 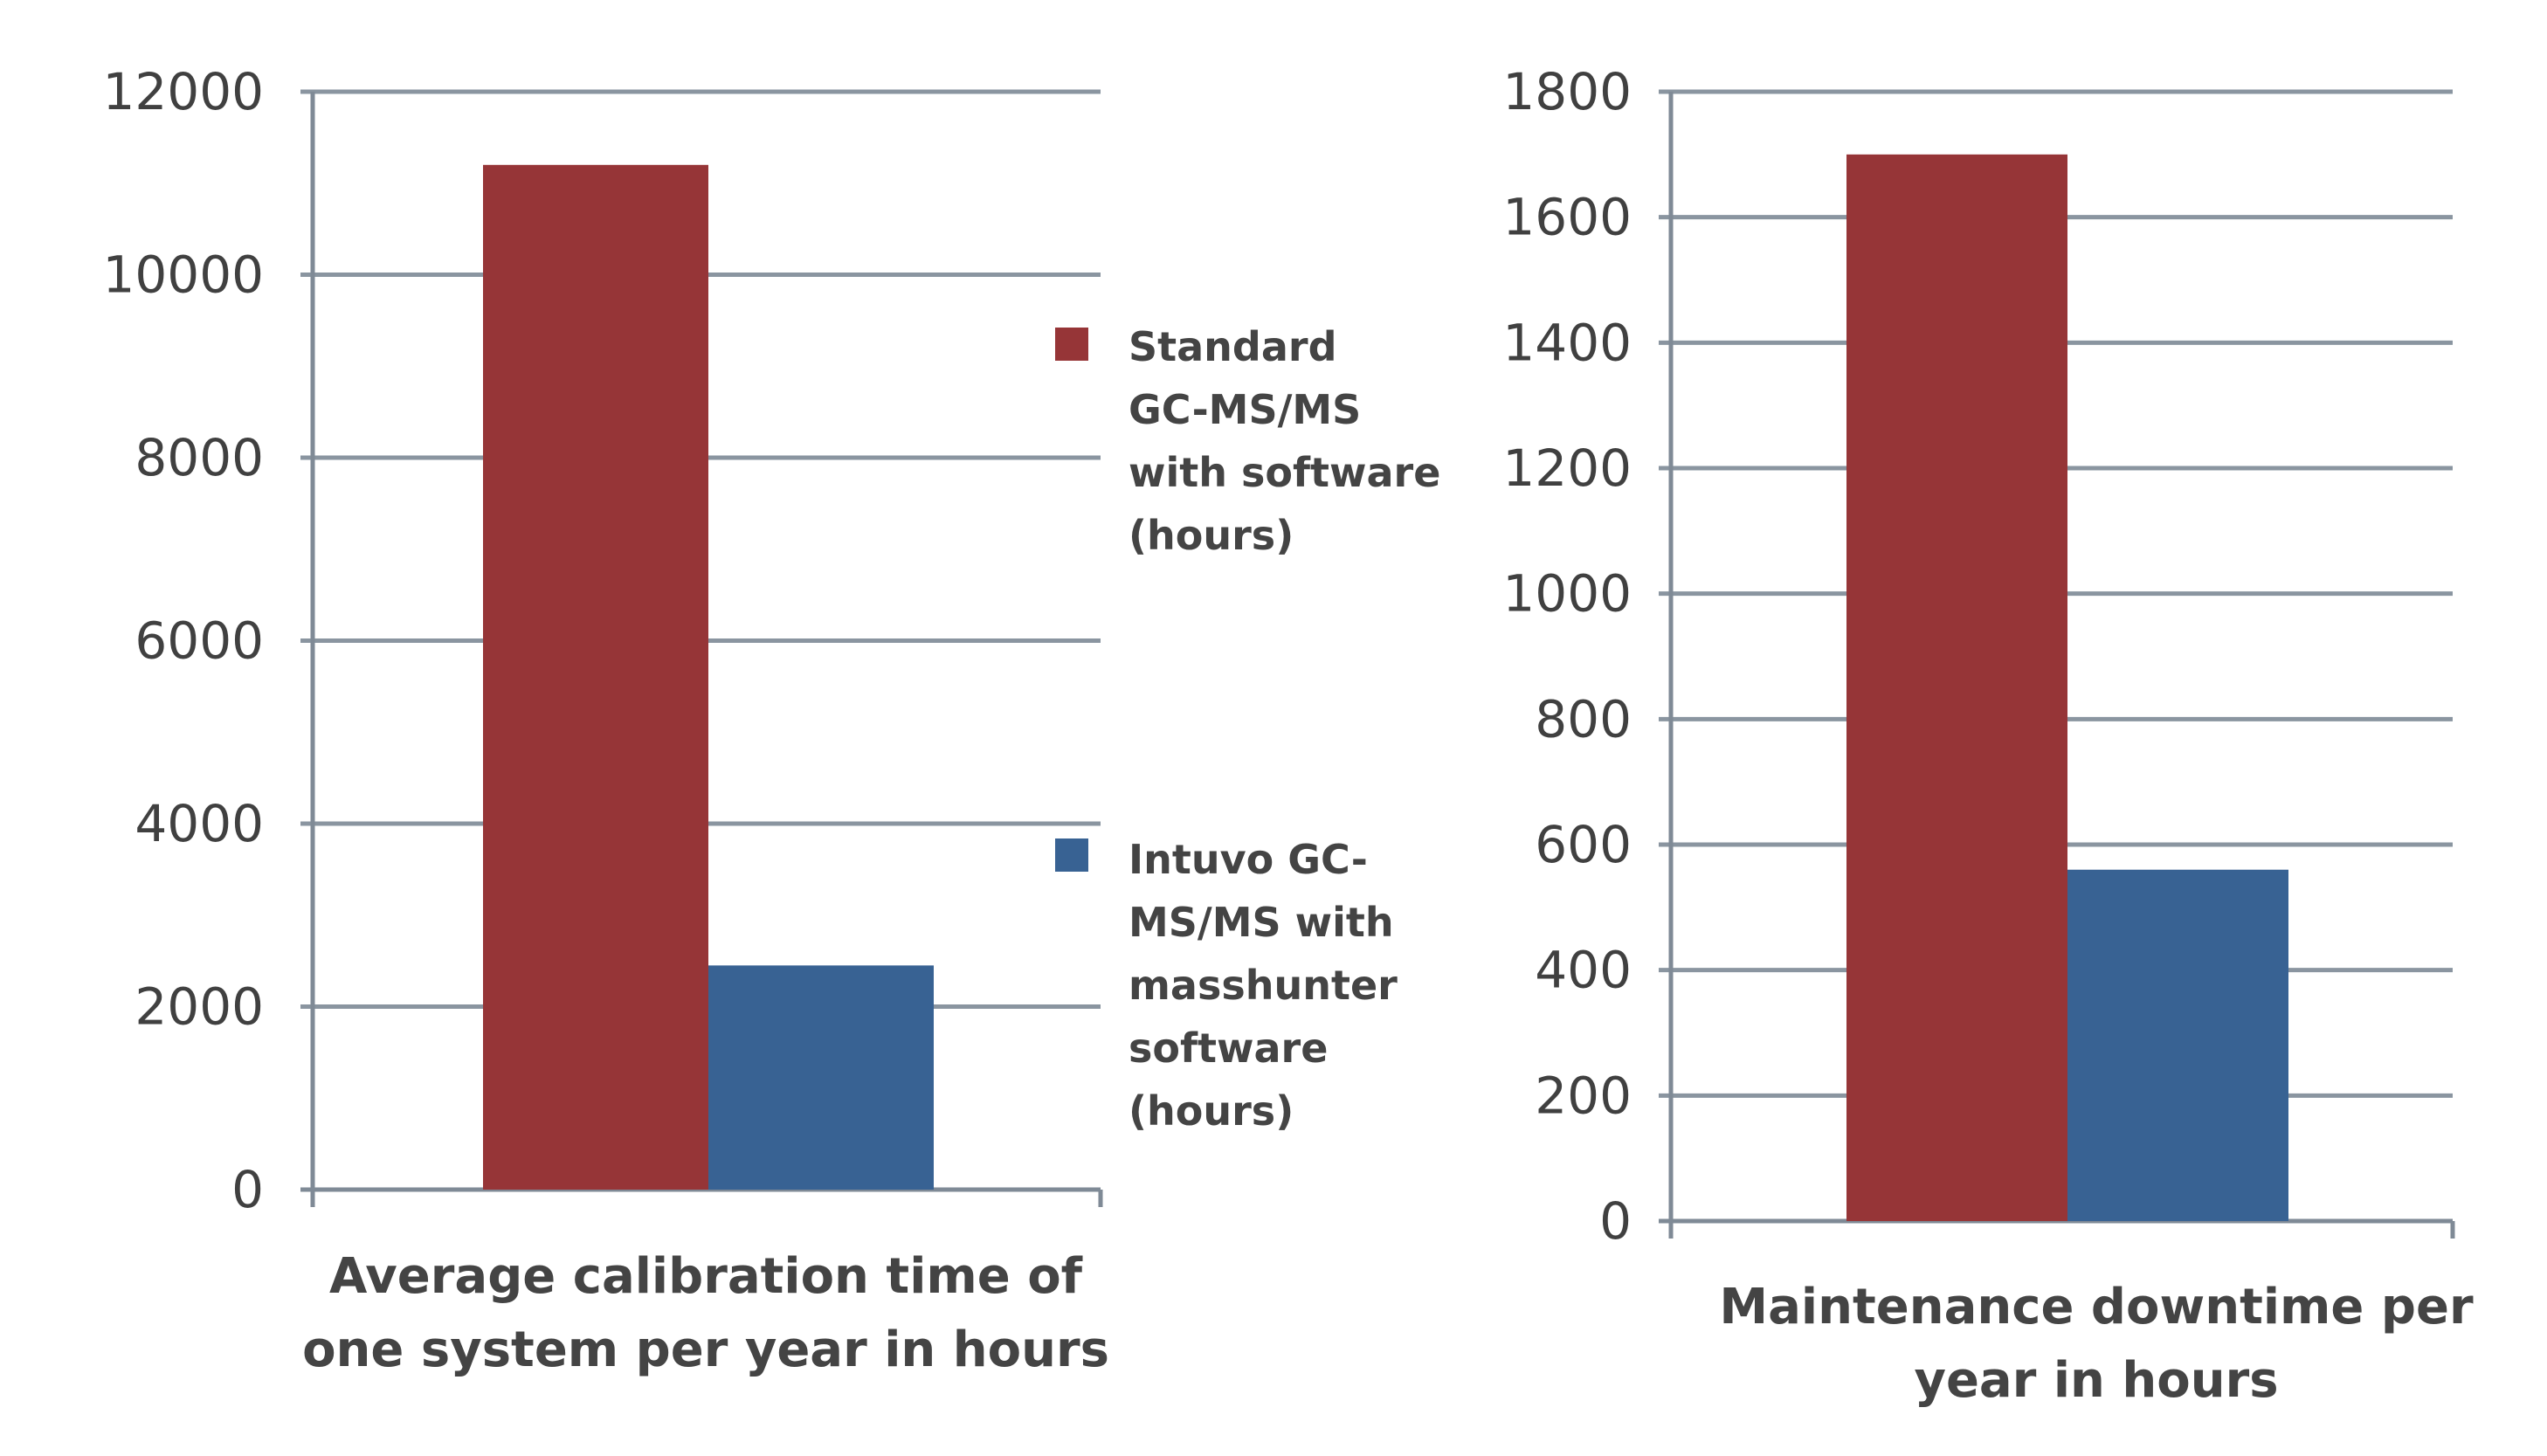 I want to click on y-tick-label: 10000, so click(x=183, y=275).